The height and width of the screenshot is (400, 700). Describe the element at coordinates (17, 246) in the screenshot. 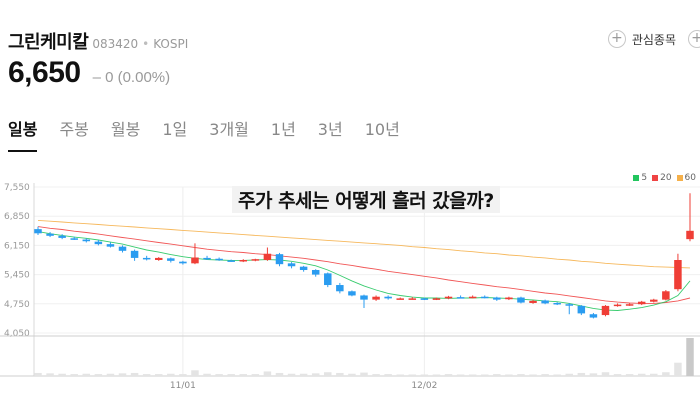

I see `y-tick-label: 6,150` at that location.